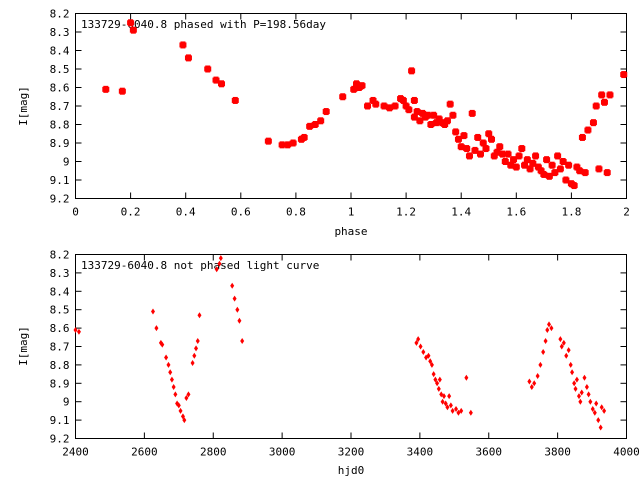 This screenshot has height=480, width=640. I want to click on y-tick-label: 9, so click(66, 402).